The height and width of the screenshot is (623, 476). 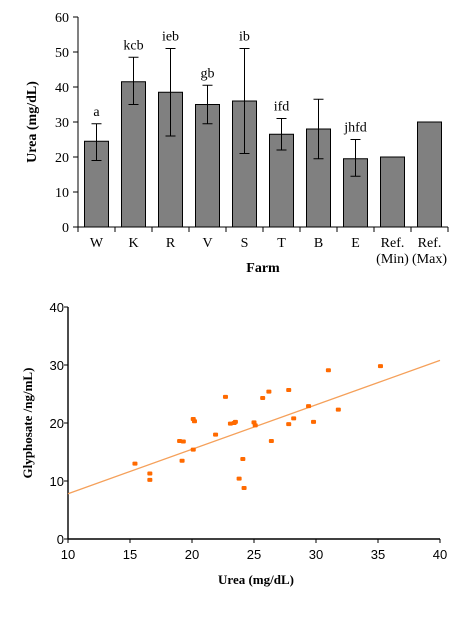 I want to click on significance-label: a, so click(x=96, y=112).